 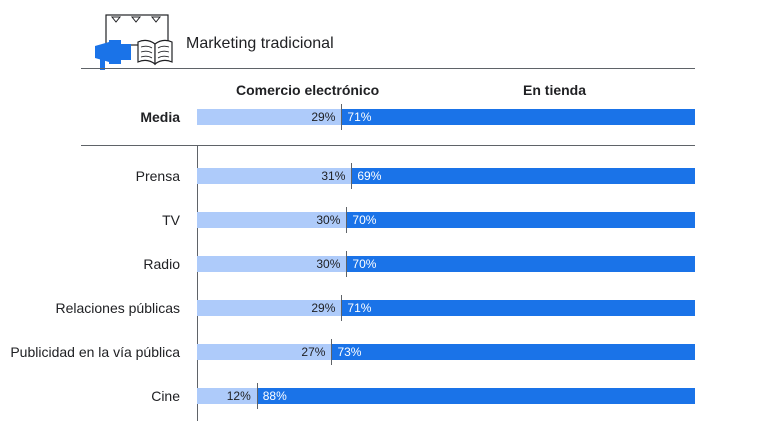 What do you see at coordinates (160, 117) in the screenshot?
I see `average-label: Media` at bounding box center [160, 117].